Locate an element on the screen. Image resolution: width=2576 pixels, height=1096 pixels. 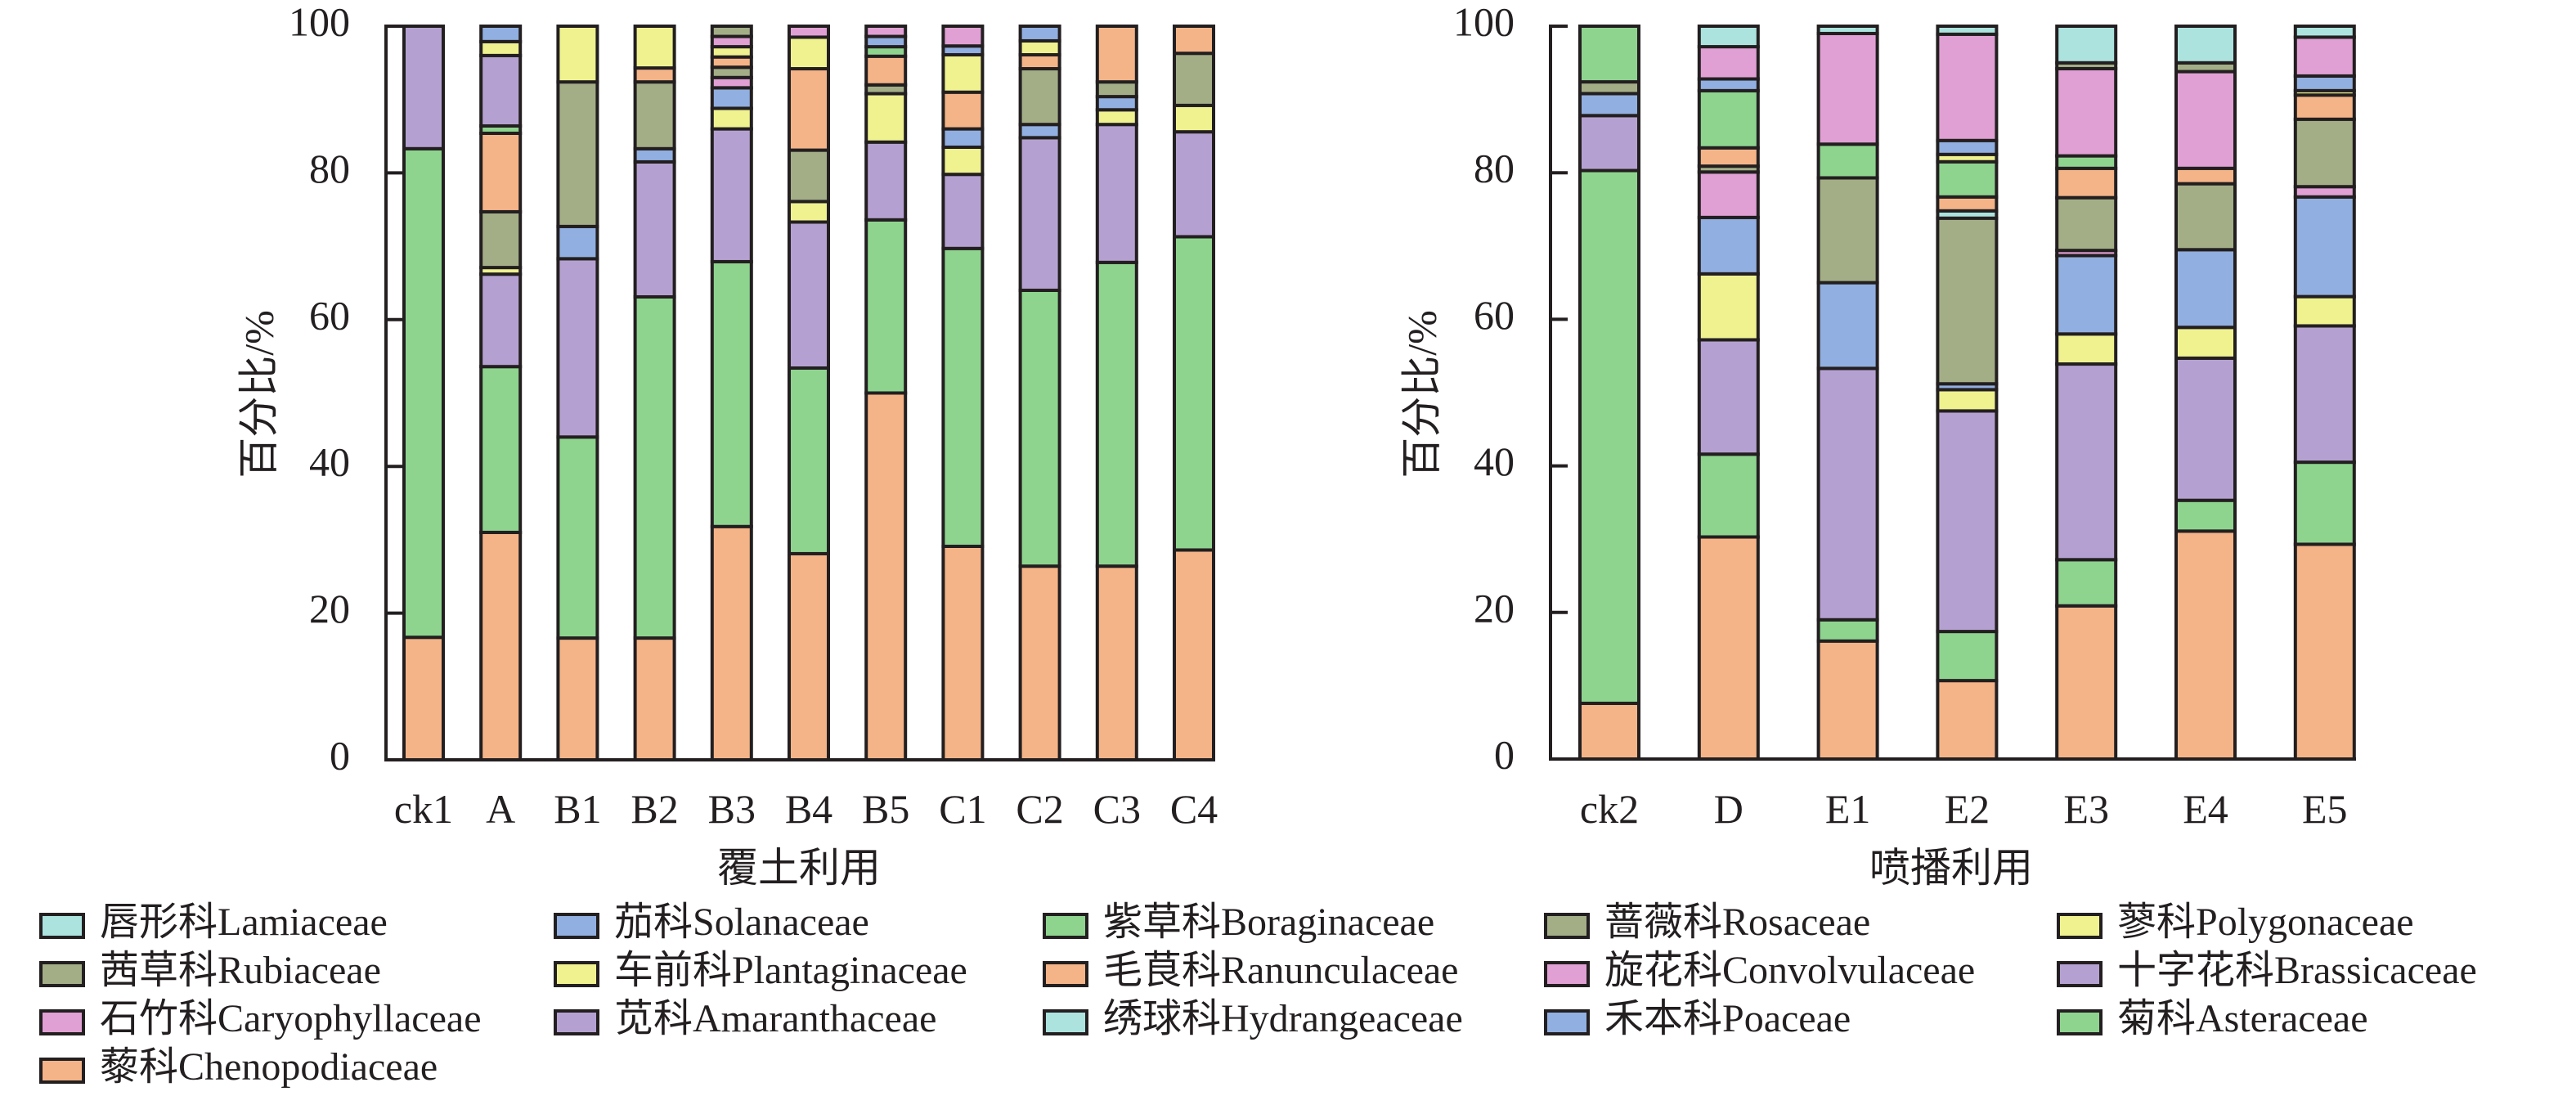
legend-item-poaceae: 禾本科Poaceae is located at coordinates (1697, 1018).